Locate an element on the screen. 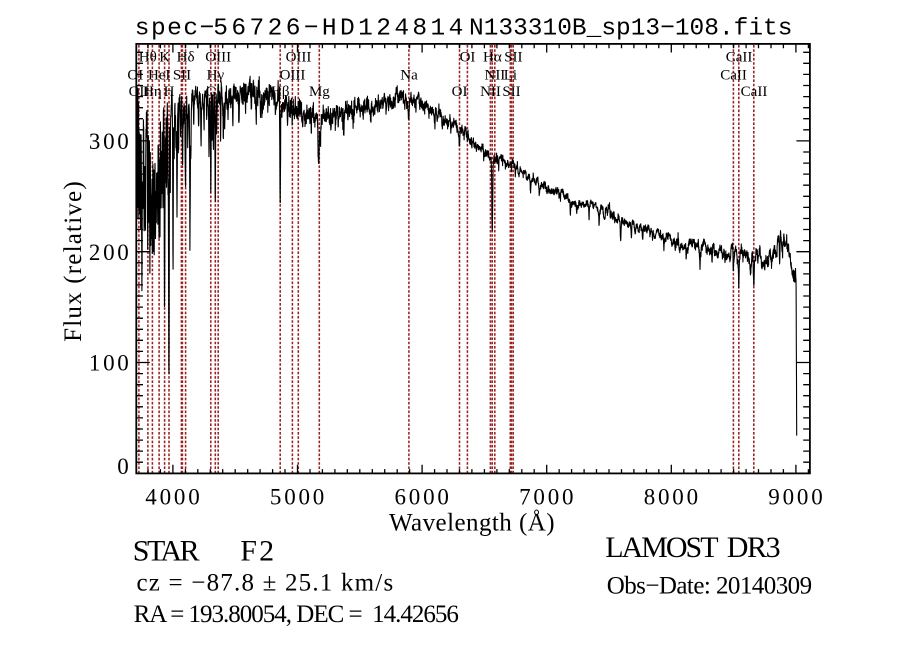 The height and width of the screenshot is (649, 900). svg-text: 4000 is located at coordinates (173, 497).